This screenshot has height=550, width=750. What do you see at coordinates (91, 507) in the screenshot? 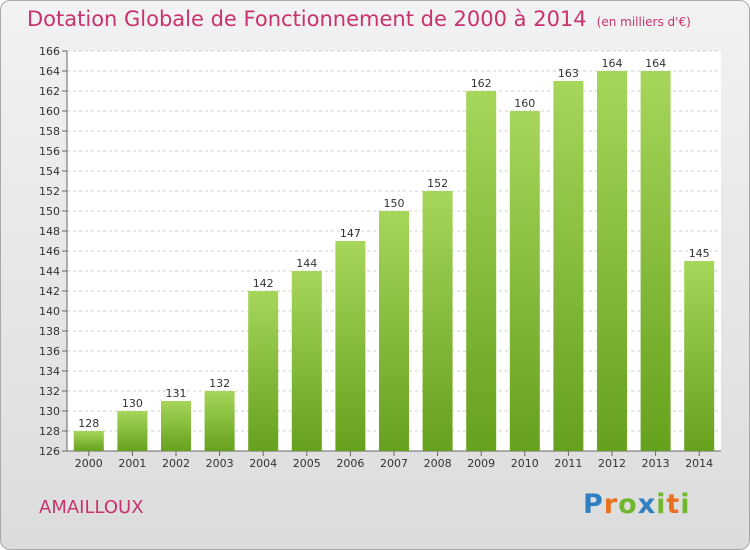
I see `commune-name: AMAILLOUX` at bounding box center [91, 507].